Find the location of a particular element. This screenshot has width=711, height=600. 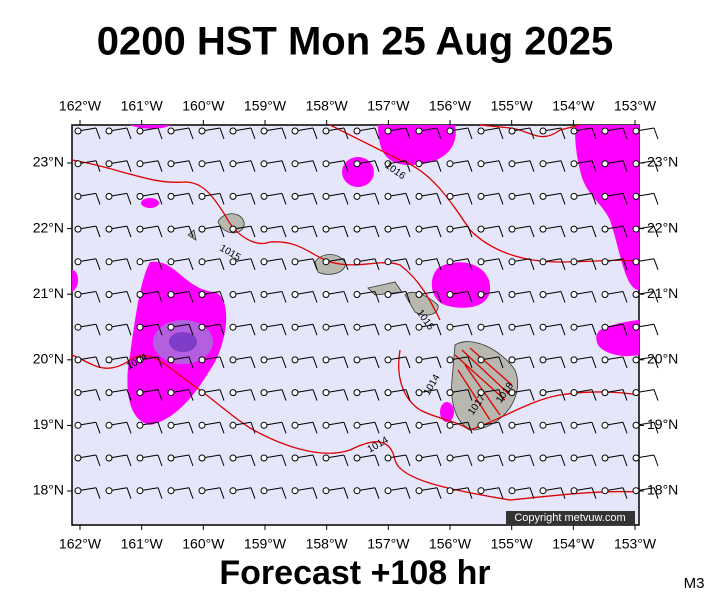

forecast-caption: Forecast +108 hr is located at coordinates (354, 573).